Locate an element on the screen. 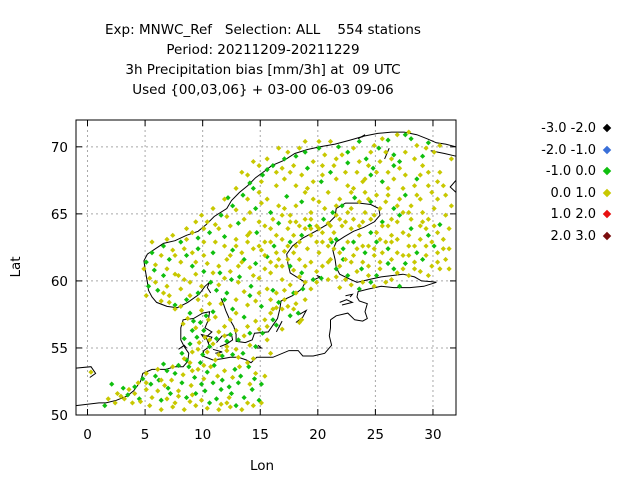 This screenshot has height=480, width=640. title-line-3: 3h Precipitation bias [mm/3h] at 09 UTC is located at coordinates (263, 70).